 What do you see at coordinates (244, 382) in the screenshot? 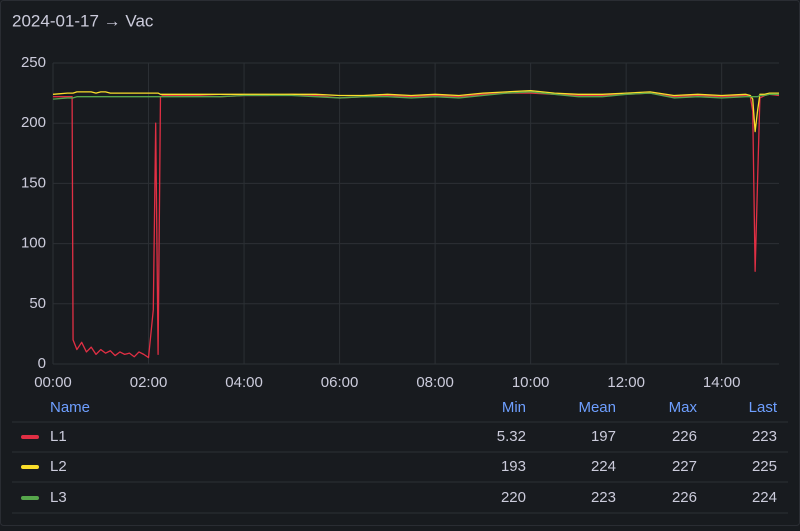
I see `x-tick-label: 04:00` at bounding box center [244, 382].